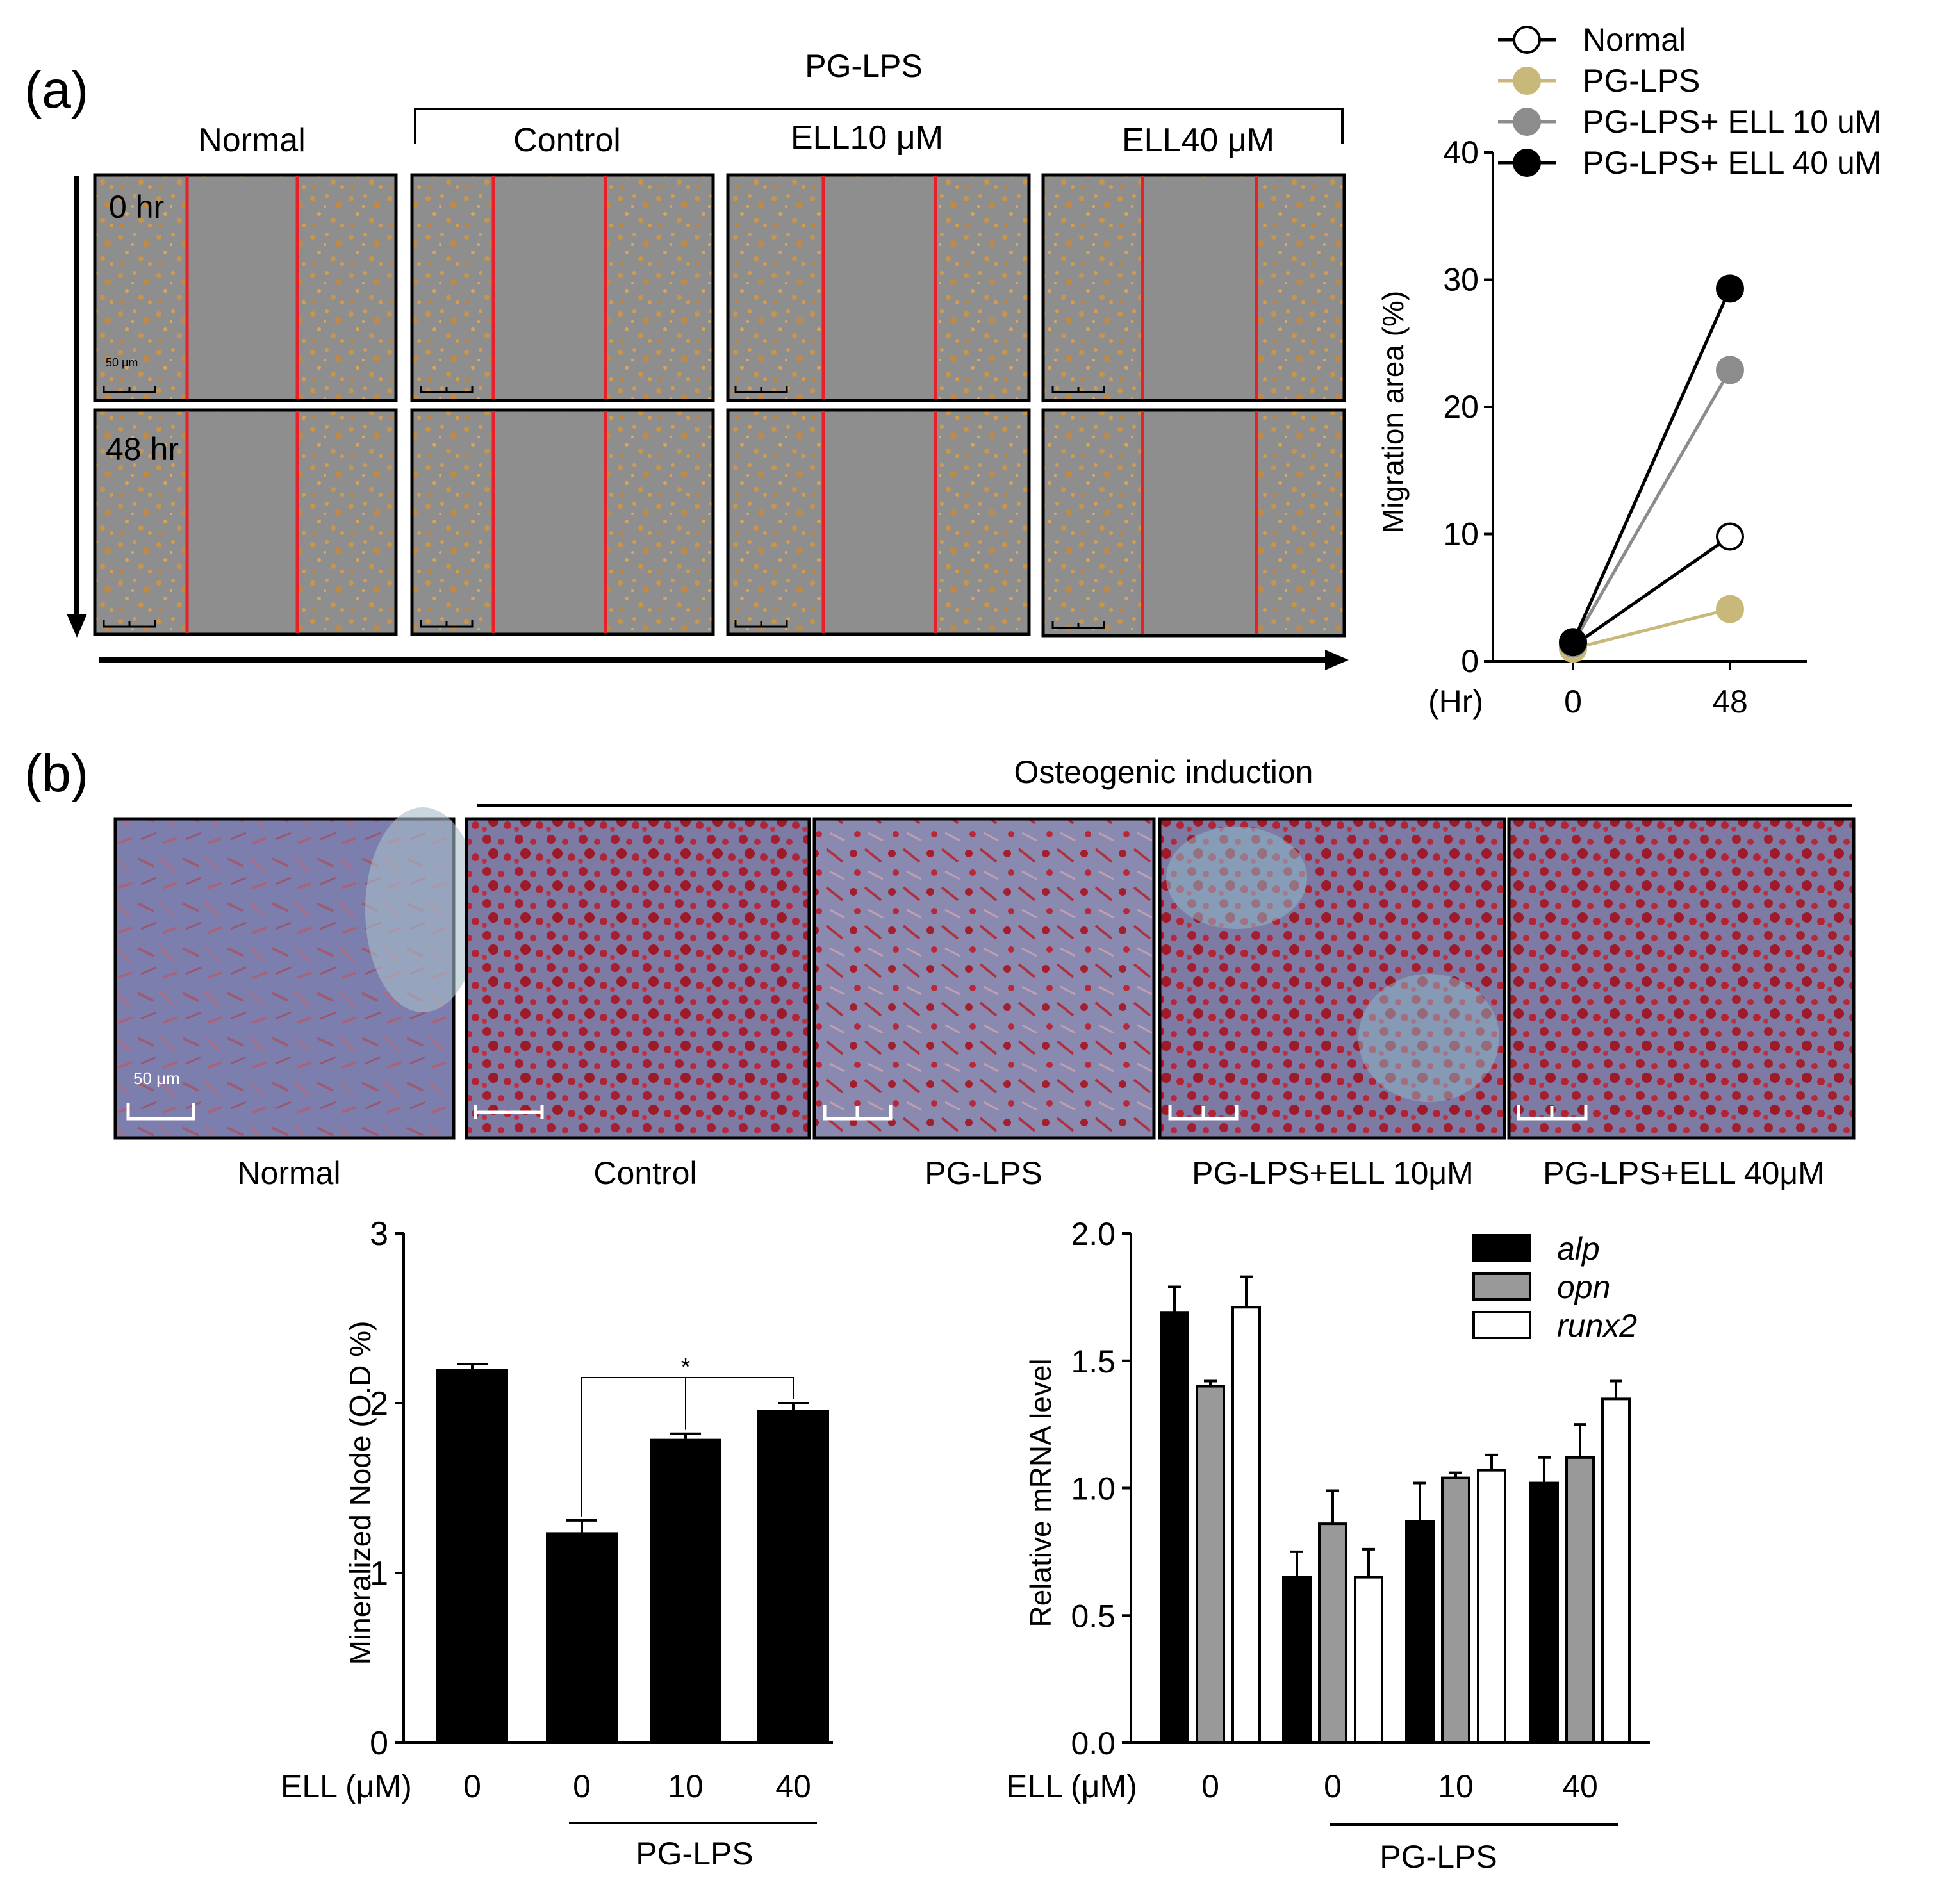 Image resolution: width=1960 pixels, height=1885 pixels. I want to click on panel-b-group-header: Osteogenic induction, so click(1164, 772).